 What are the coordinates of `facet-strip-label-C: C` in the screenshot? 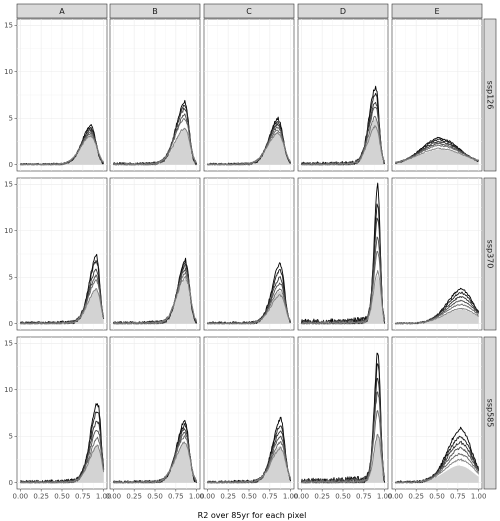 It's located at (249, 11).